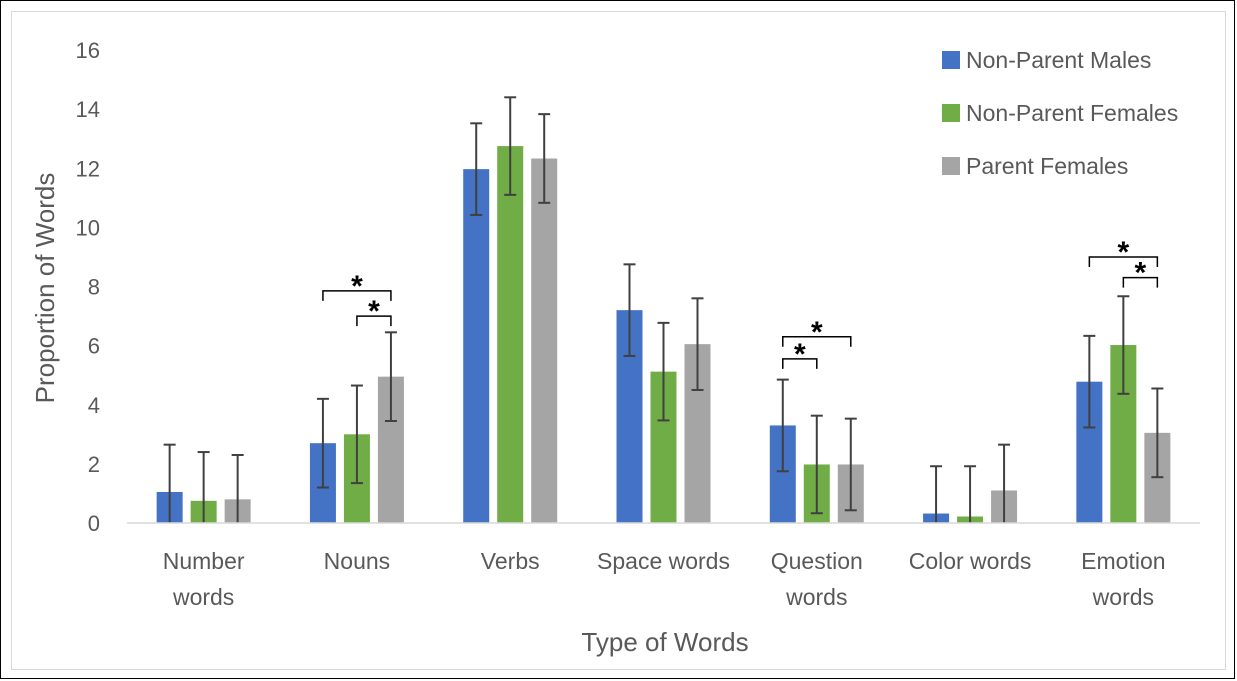 This screenshot has height=681, width=1237. I want to click on legend-label: Non-Parent Females, so click(1072, 113).